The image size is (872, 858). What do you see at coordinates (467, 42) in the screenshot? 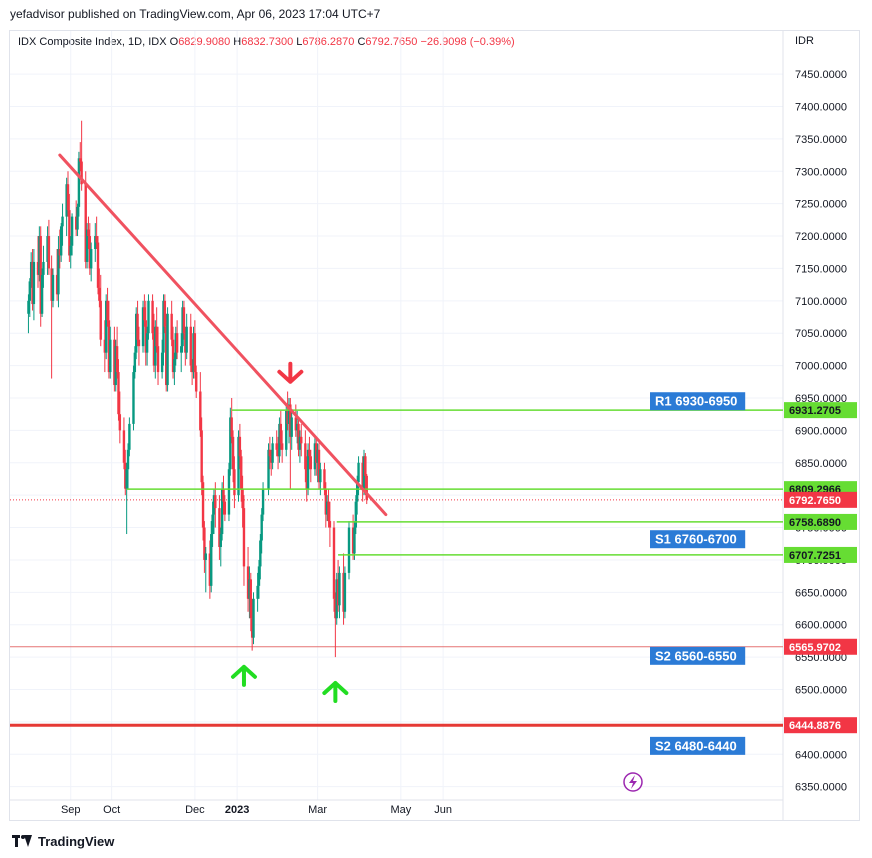
I see `change-value: −26.9098 (−0.39%)` at bounding box center [467, 42].